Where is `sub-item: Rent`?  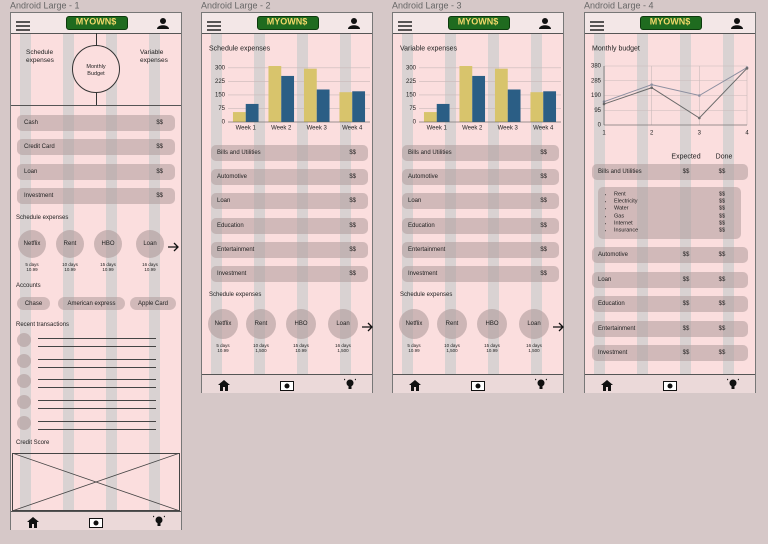 sub-item: Rent is located at coordinates (620, 195).